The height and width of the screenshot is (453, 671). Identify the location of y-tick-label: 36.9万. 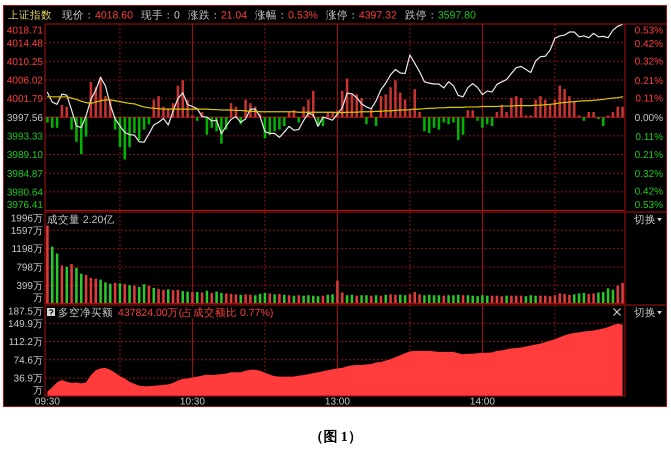
(28, 379).